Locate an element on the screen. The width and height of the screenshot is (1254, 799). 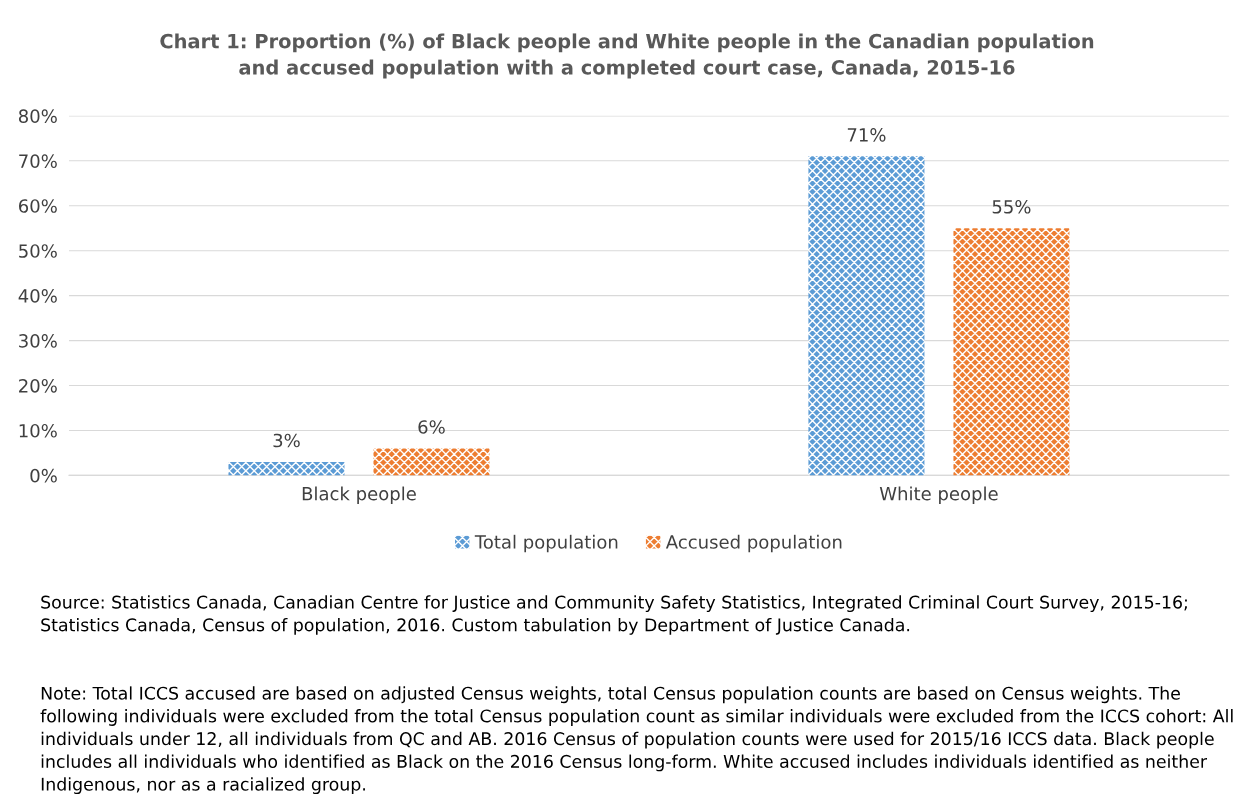
legend-label: Accused population is located at coordinates (753, 543).